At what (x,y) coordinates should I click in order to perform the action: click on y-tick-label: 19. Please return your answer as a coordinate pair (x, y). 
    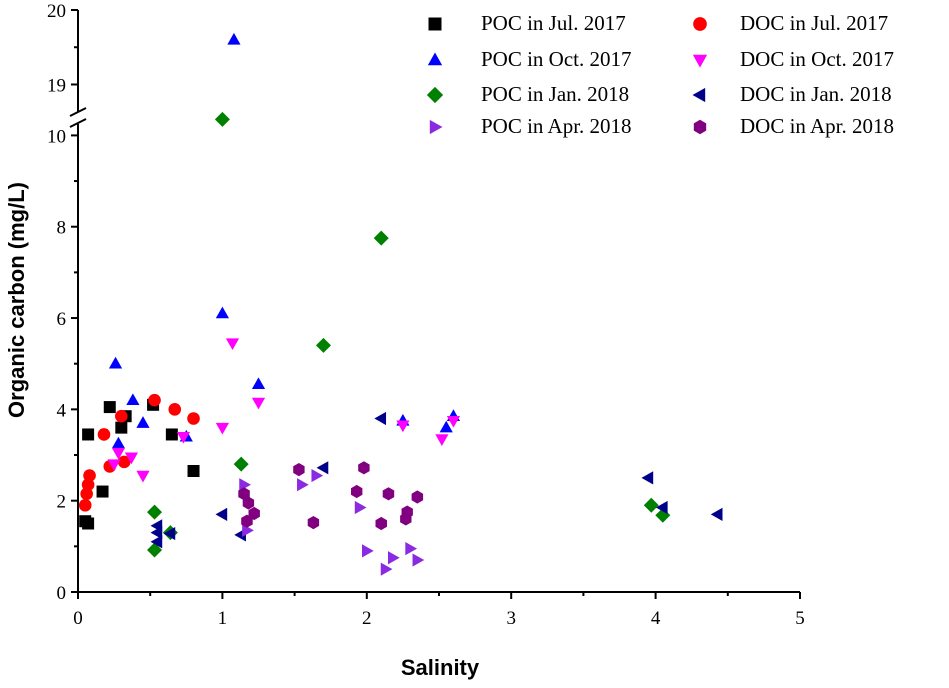
    Looking at the image, I should click on (56, 85).